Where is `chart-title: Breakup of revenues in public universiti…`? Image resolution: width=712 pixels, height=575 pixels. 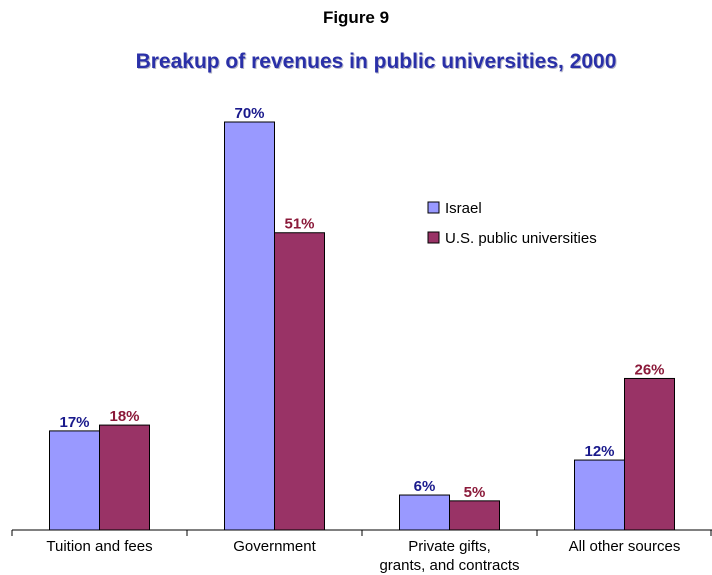
chart-title: Breakup of revenues in public universiti… is located at coordinates (376, 61).